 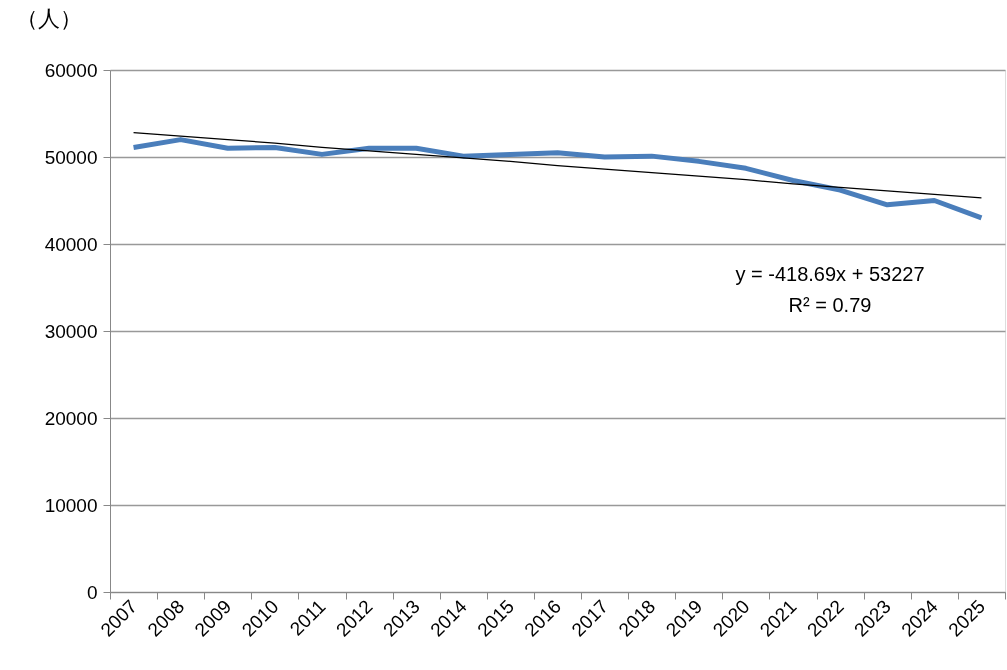 I want to click on y-tick-label: 40000, so click(x=71, y=244).